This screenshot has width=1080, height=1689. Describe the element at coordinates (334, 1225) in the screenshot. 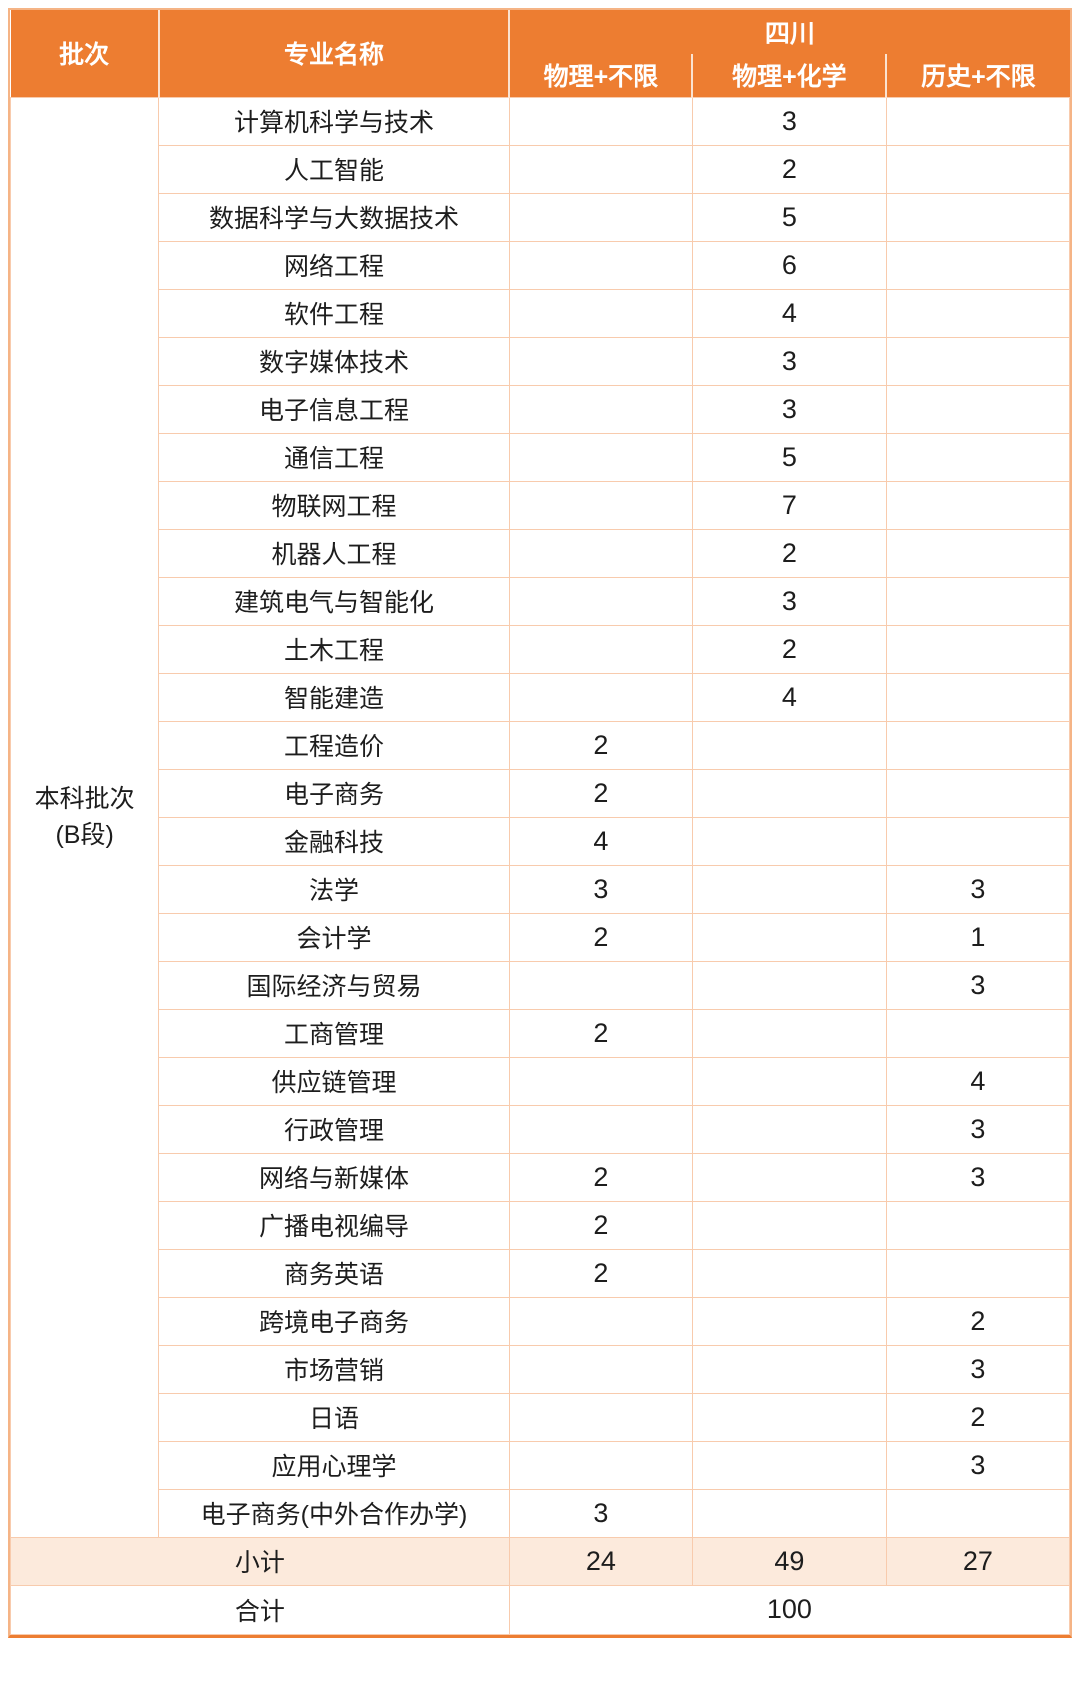

I see `major-name-cell: 广播电视编导` at that location.